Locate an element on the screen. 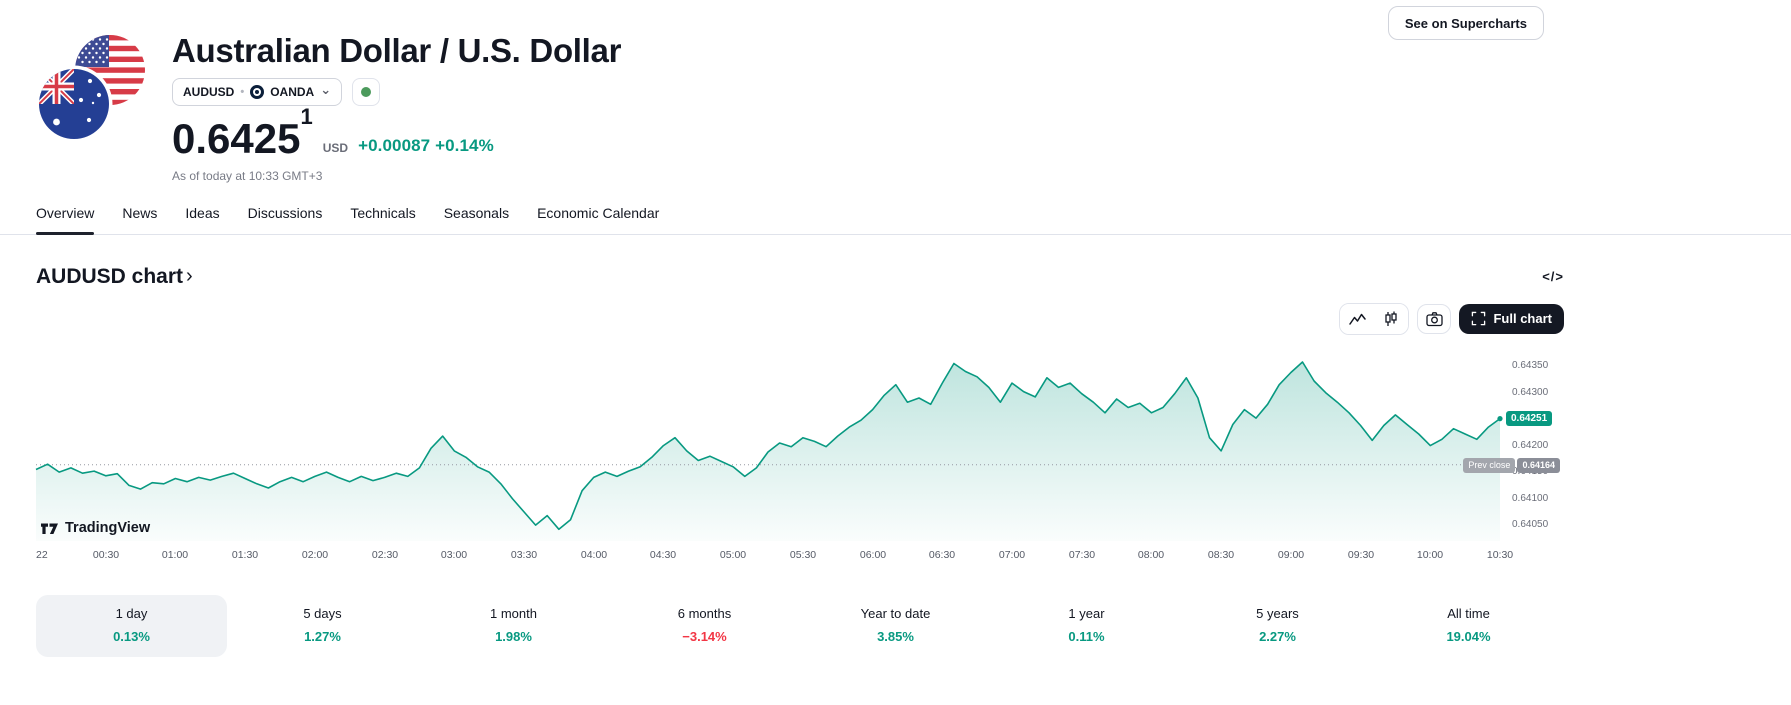 This screenshot has height=705, width=1791. chart-style-group is located at coordinates (1374, 318).